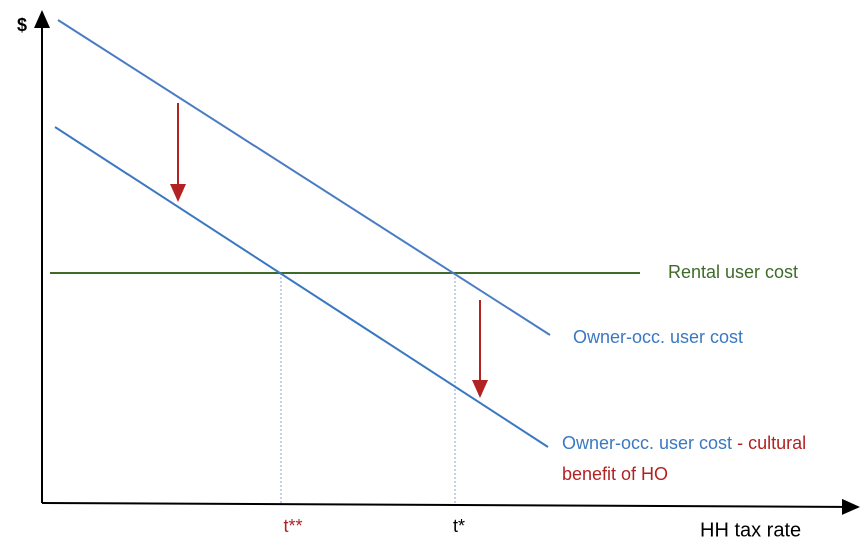 The height and width of the screenshot is (552, 867). What do you see at coordinates (658, 337) in the screenshot?
I see `owner-label: Owner-occ. user cost` at bounding box center [658, 337].